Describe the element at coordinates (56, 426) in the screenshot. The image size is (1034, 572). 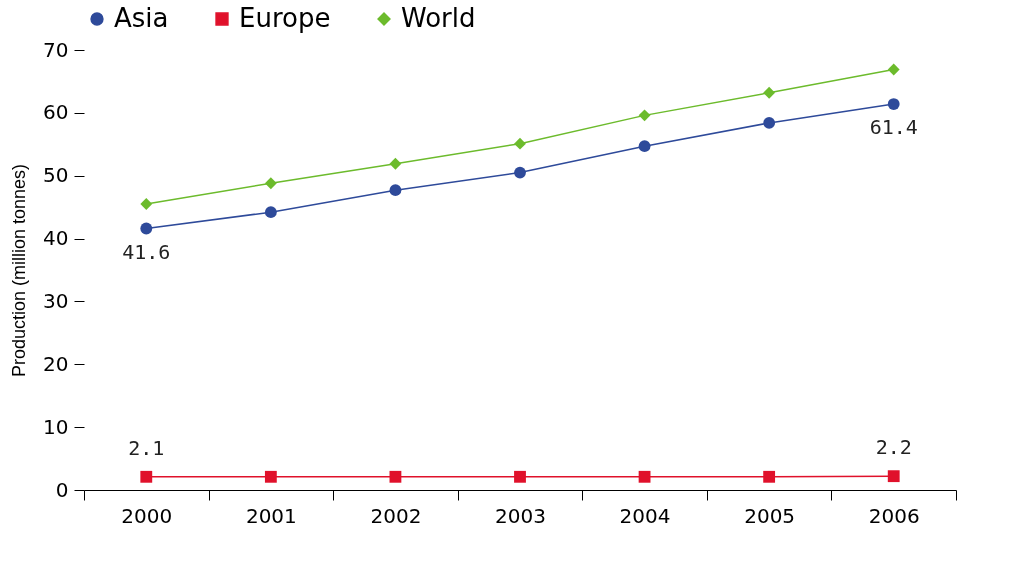
I see `y-tick-label: 10` at that location.